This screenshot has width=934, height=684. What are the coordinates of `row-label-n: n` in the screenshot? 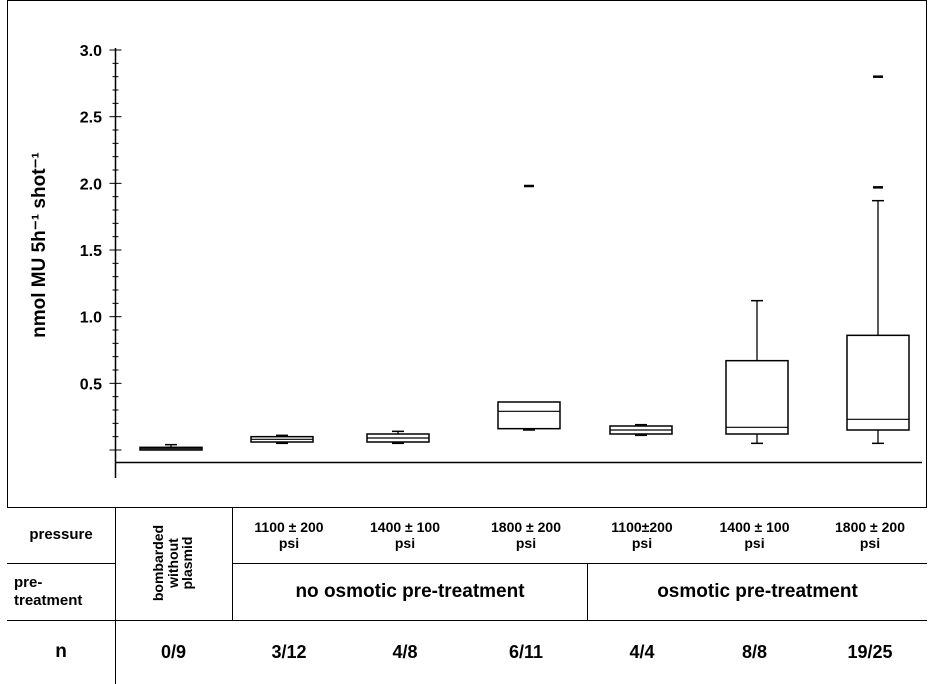 It's located at (61, 652).